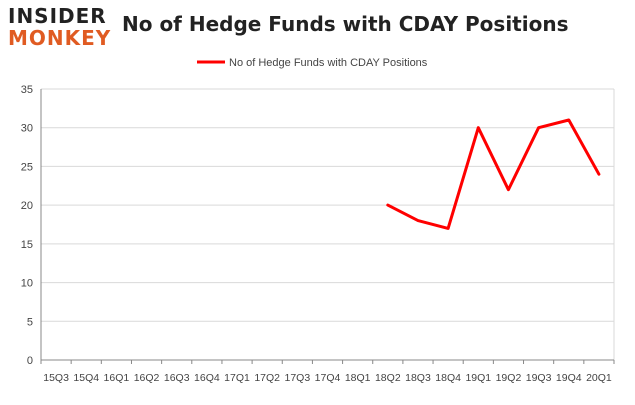 This screenshot has width=635, height=405. I want to click on x-tick-label: 16Q2, so click(147, 378).